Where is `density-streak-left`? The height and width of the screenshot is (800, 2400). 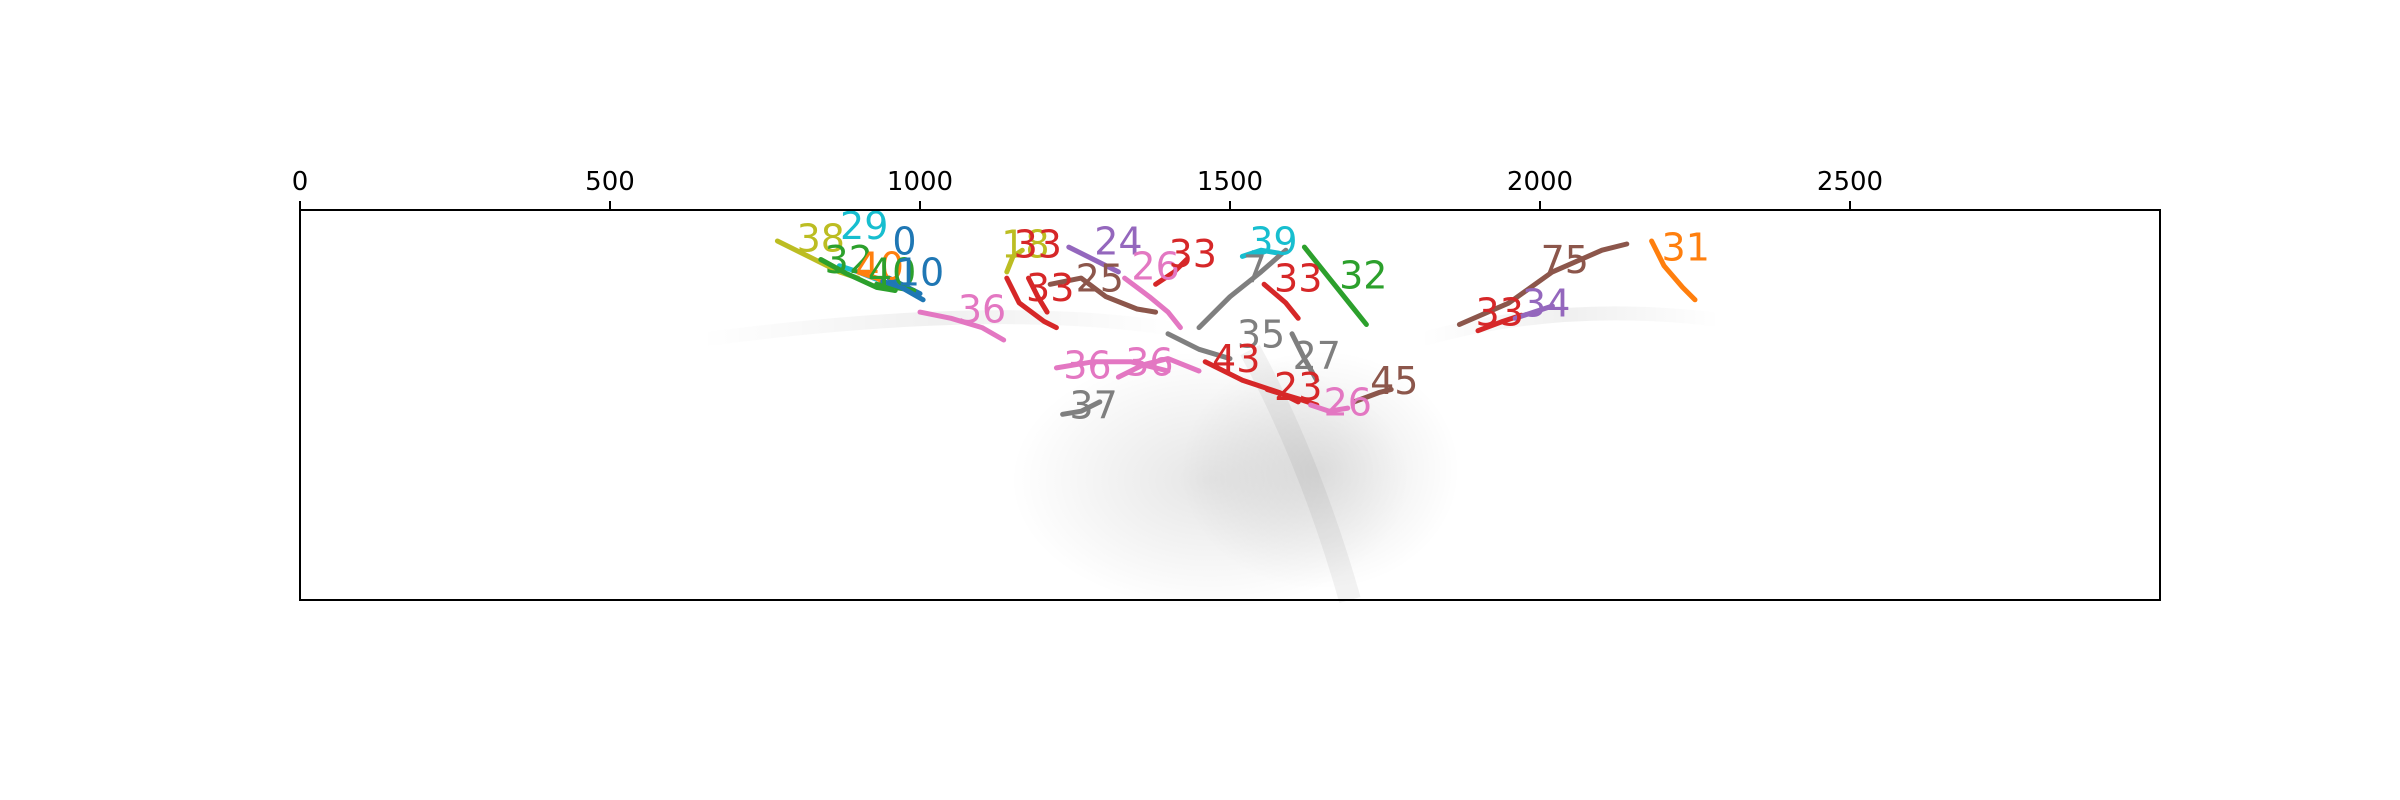 density-streak-left is located at coordinates (940, 328).